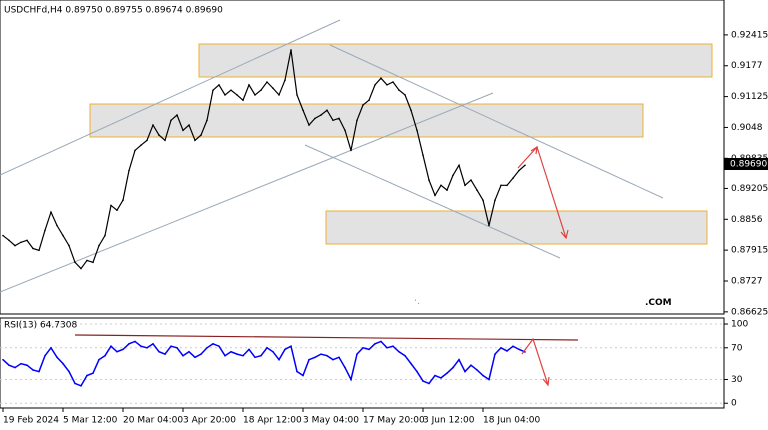 This screenshot has height=430, width=768. What do you see at coordinates (747, 281) in the screenshot?
I see `y-tick-label: 0.8727` at bounding box center [747, 281].